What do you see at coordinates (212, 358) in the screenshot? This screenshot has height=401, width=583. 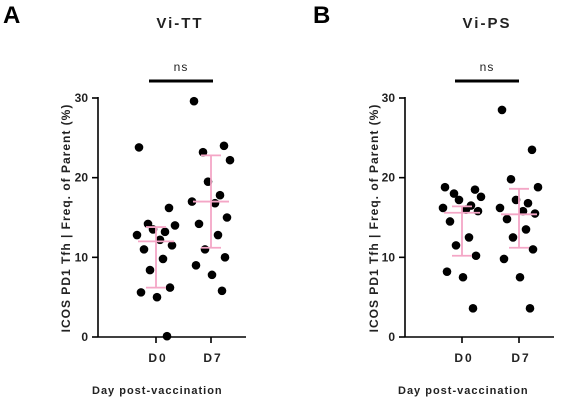 I see `panel-a-x-tick-label: D7` at bounding box center [212, 358].